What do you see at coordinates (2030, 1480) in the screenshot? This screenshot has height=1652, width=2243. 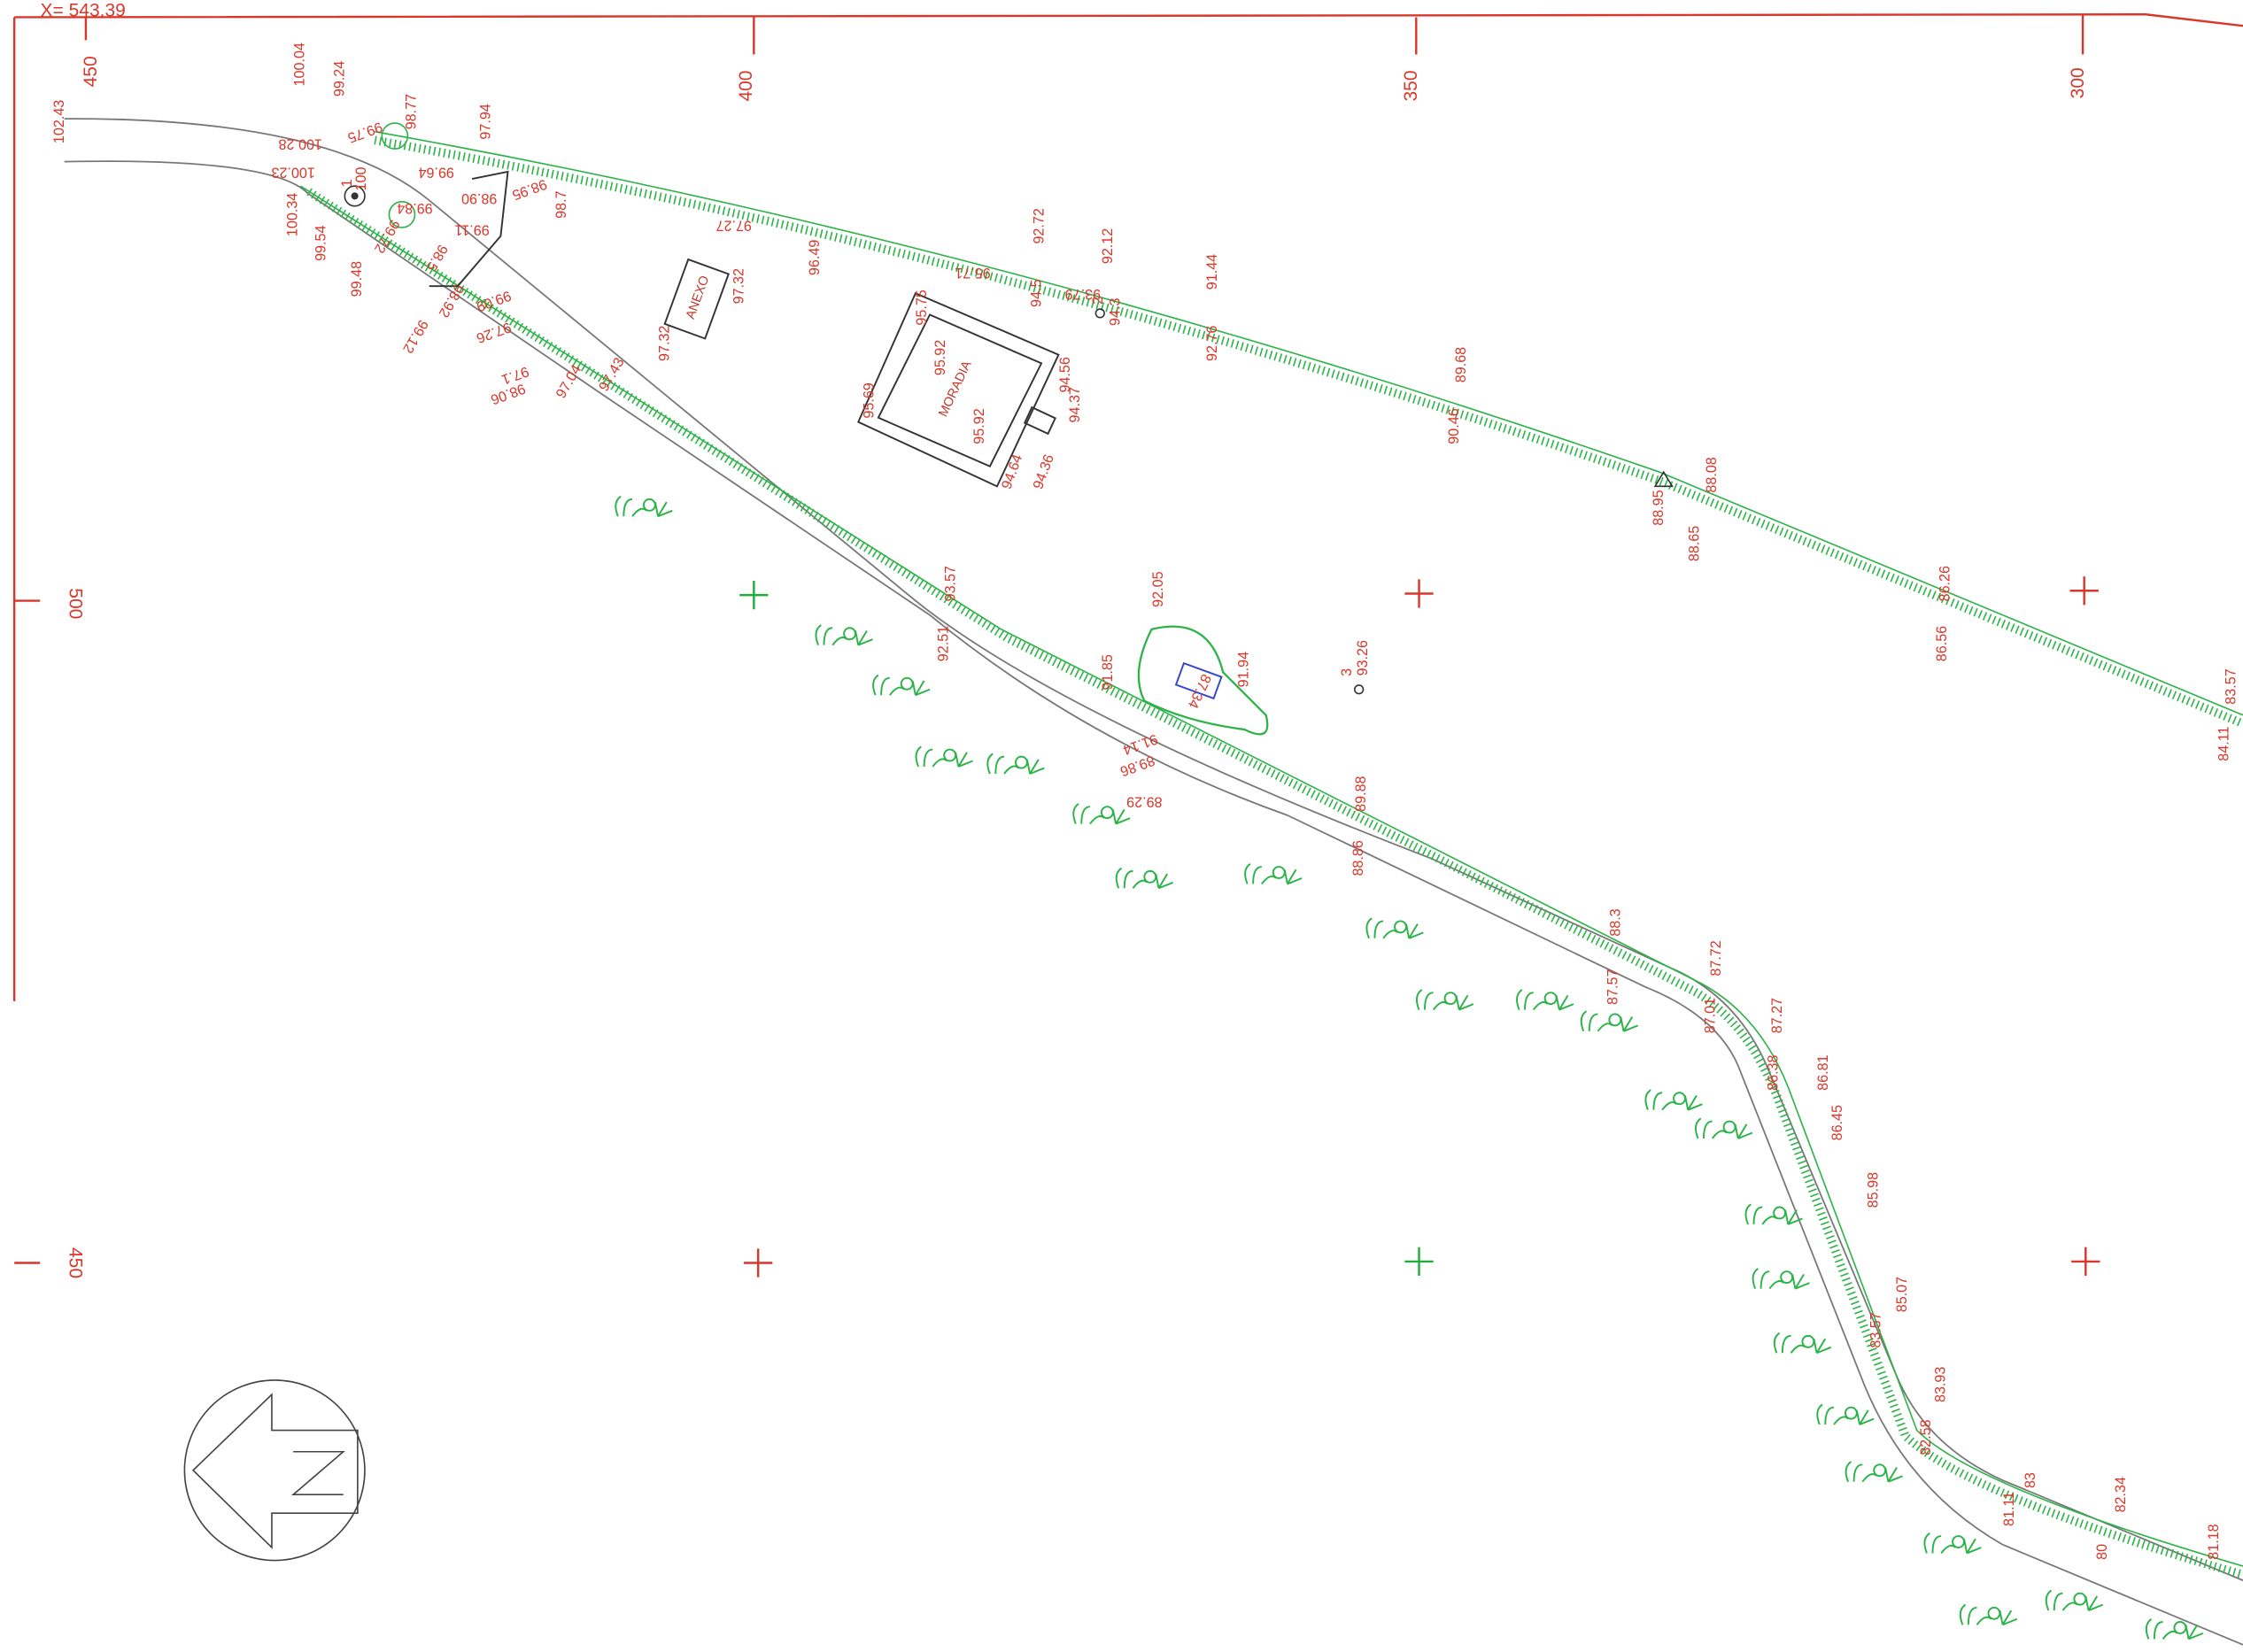 I see `spot-height: 83` at bounding box center [2030, 1480].